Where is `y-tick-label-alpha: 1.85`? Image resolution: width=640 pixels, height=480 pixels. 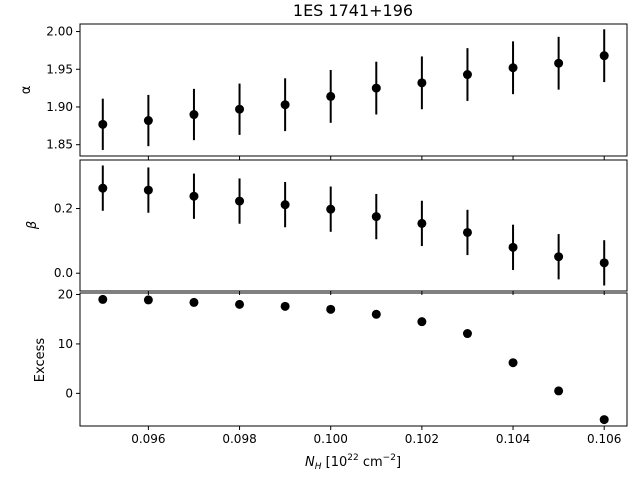 y-tick-label-alpha: 1.85 is located at coordinates (59, 145).